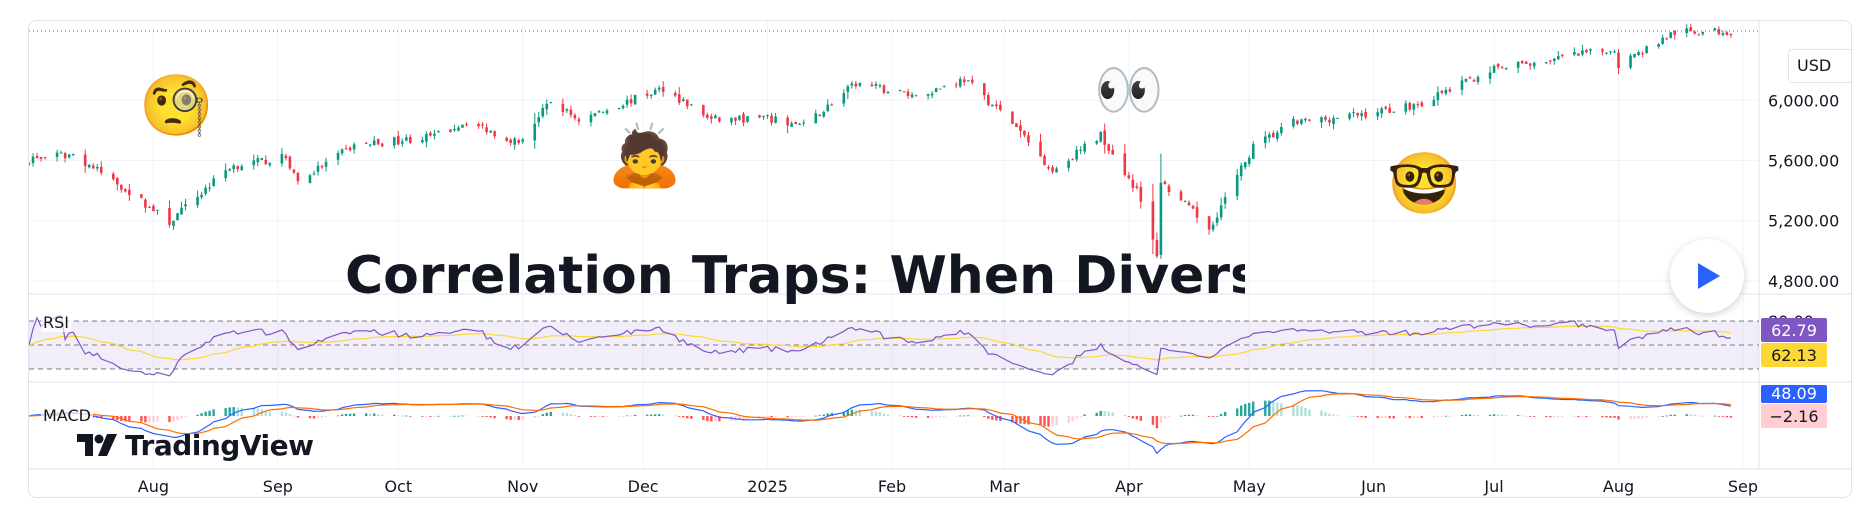  I want to click on rsi-value-badge, so click(1794, 330).